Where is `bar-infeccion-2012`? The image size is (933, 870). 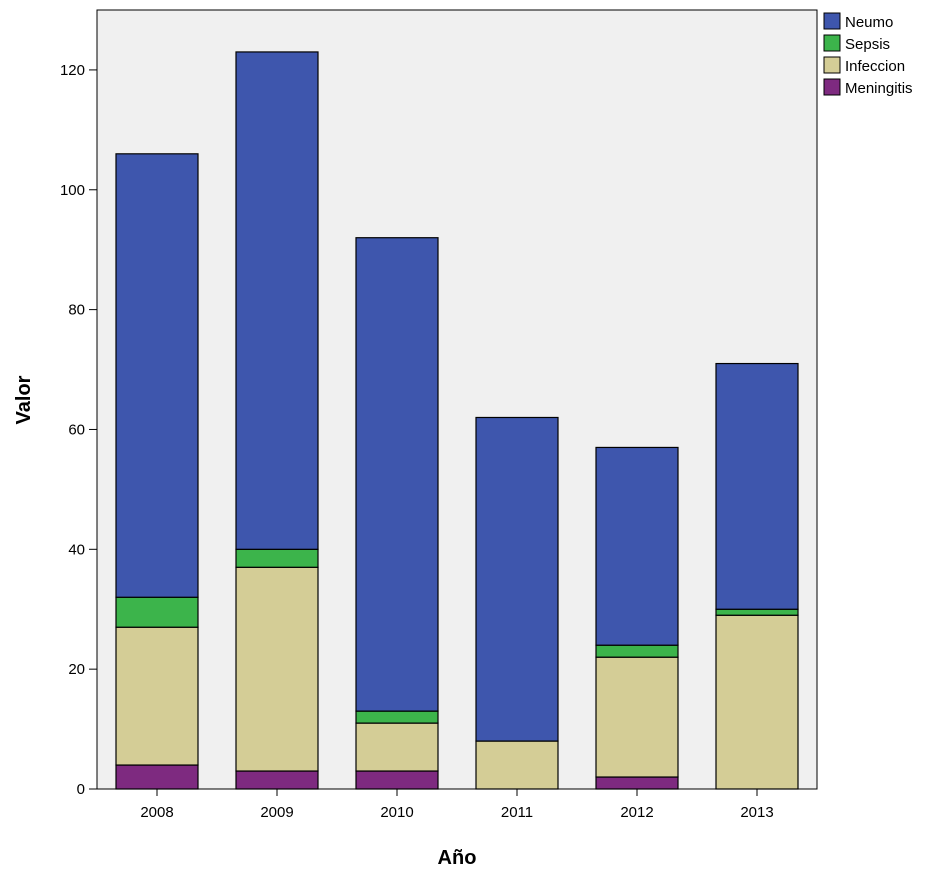
bar-infeccion-2012 is located at coordinates (637, 717).